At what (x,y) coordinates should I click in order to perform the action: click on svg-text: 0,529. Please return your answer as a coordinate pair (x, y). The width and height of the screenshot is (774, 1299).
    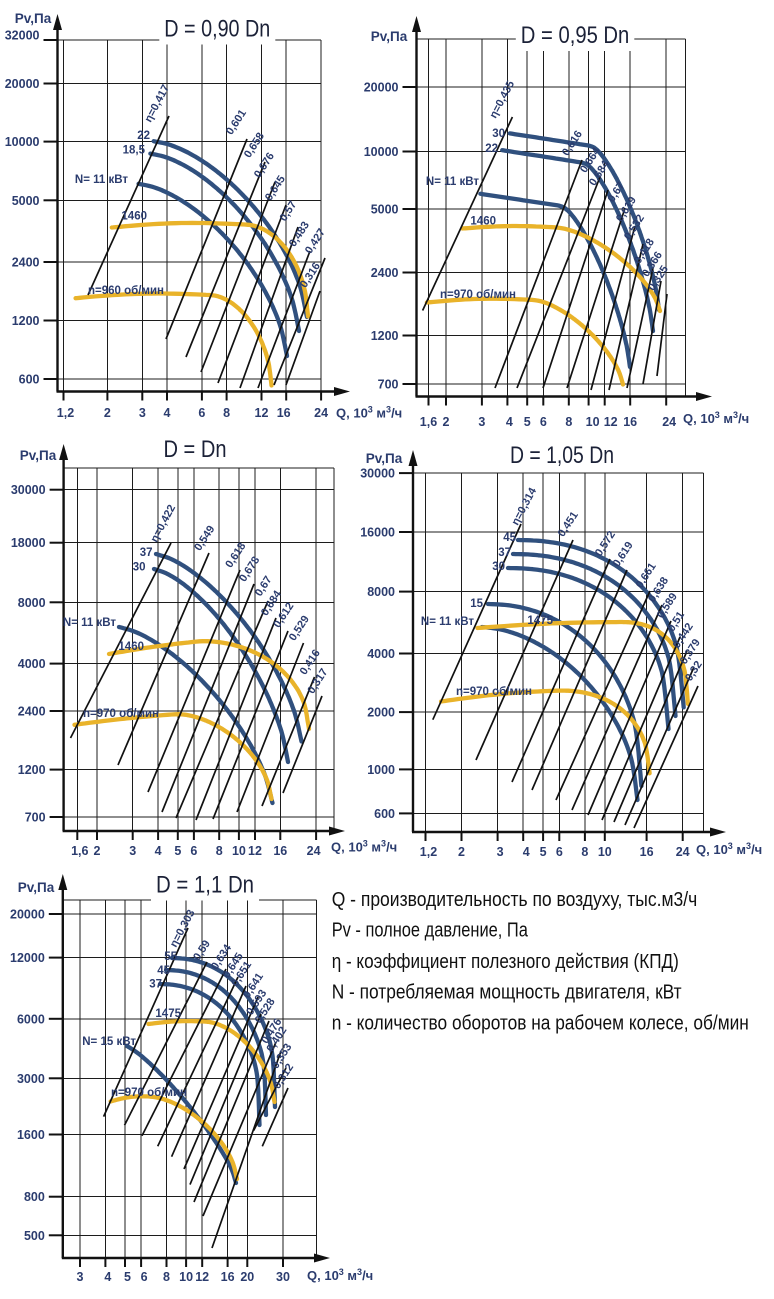
    Looking at the image, I should click on (299, 629).